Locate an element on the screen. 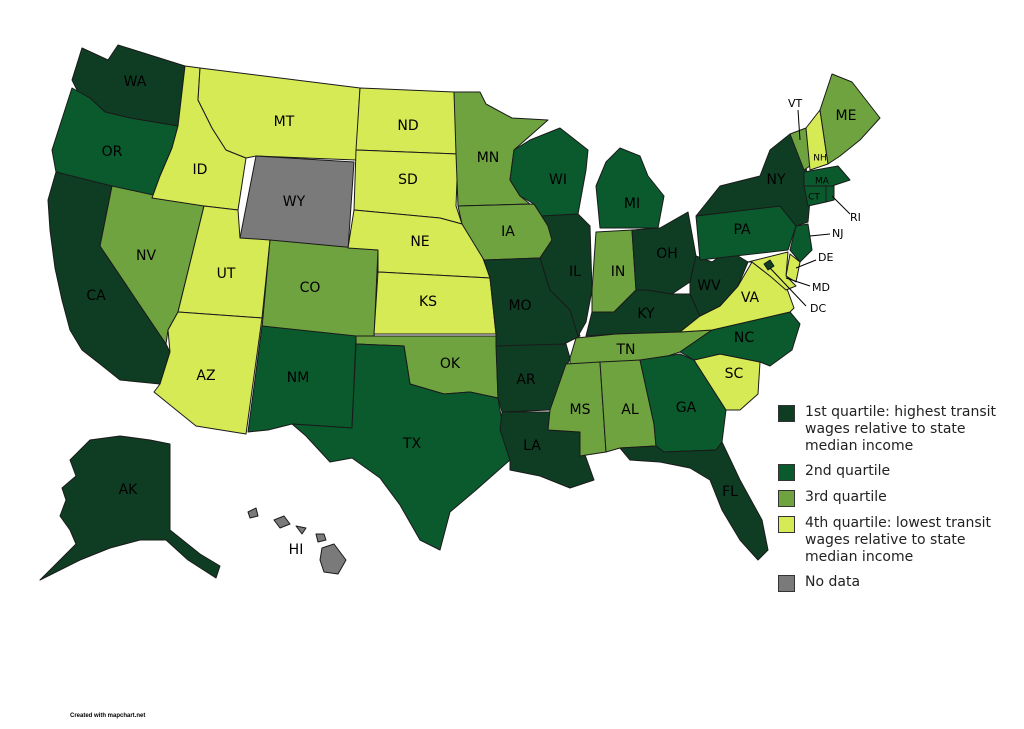 Image resolution: width=1024 pixels, height=729 pixels. label-SD: SD is located at coordinates (408, 180).